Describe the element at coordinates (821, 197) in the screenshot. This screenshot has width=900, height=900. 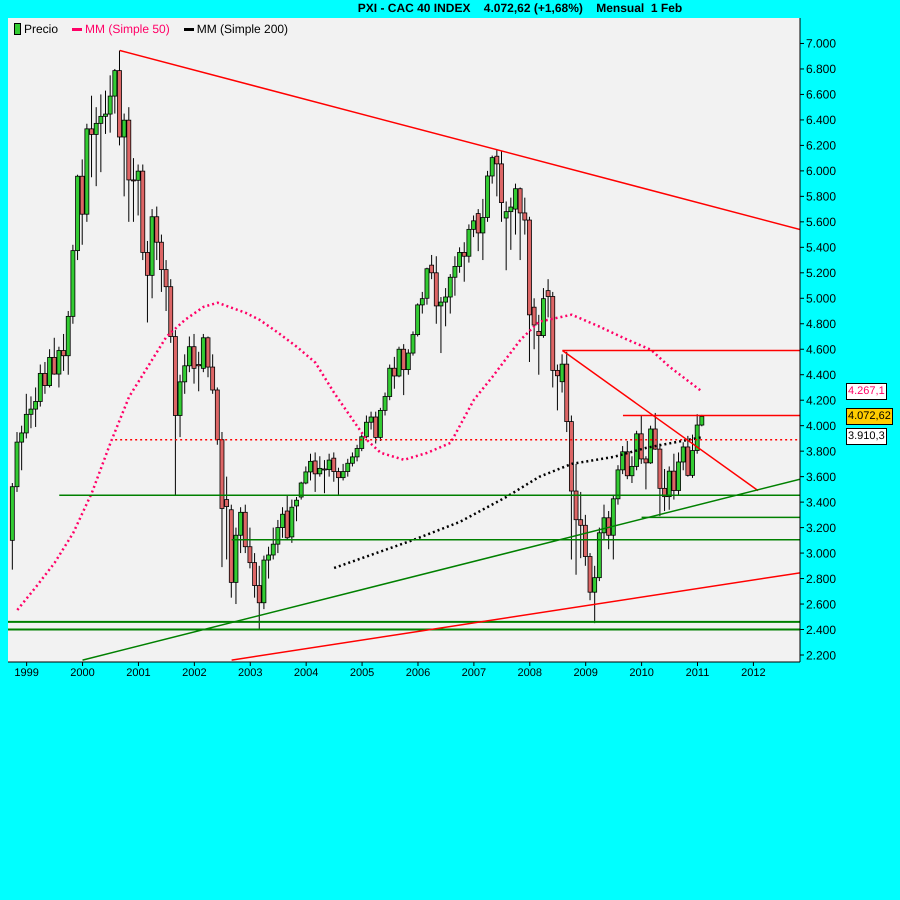
I see `y-tick-label: 5.800` at that location.